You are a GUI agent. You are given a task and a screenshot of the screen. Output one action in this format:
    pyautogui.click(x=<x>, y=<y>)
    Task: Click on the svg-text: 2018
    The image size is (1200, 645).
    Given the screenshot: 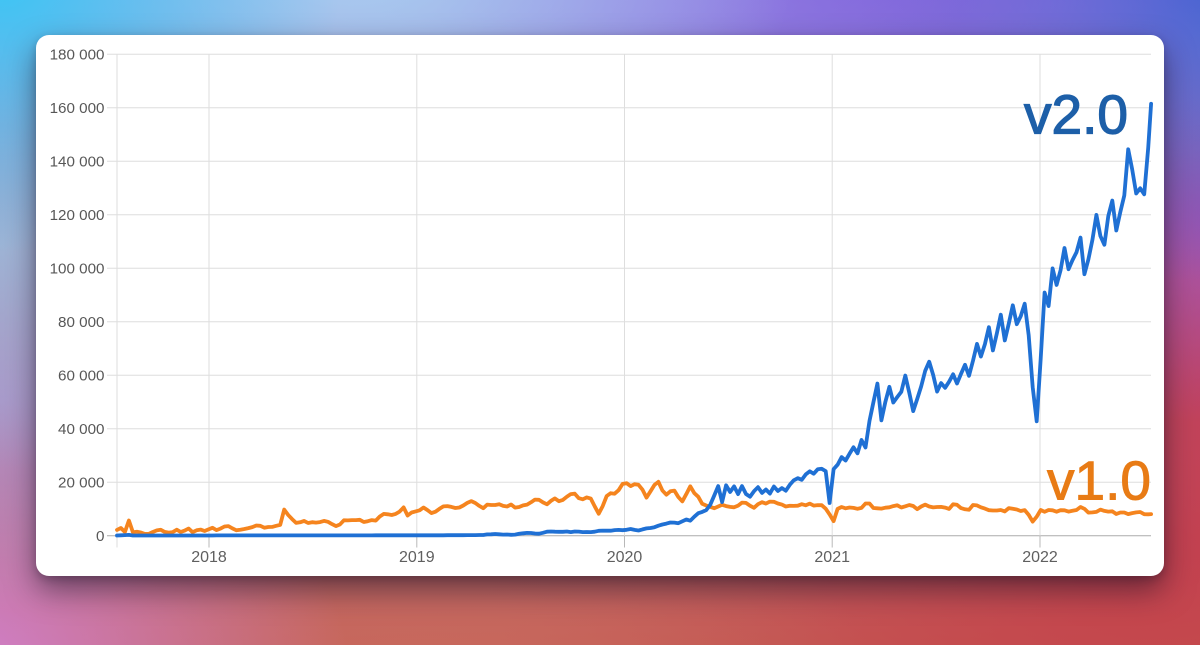 What is the action you would take?
    pyautogui.click(x=209, y=557)
    